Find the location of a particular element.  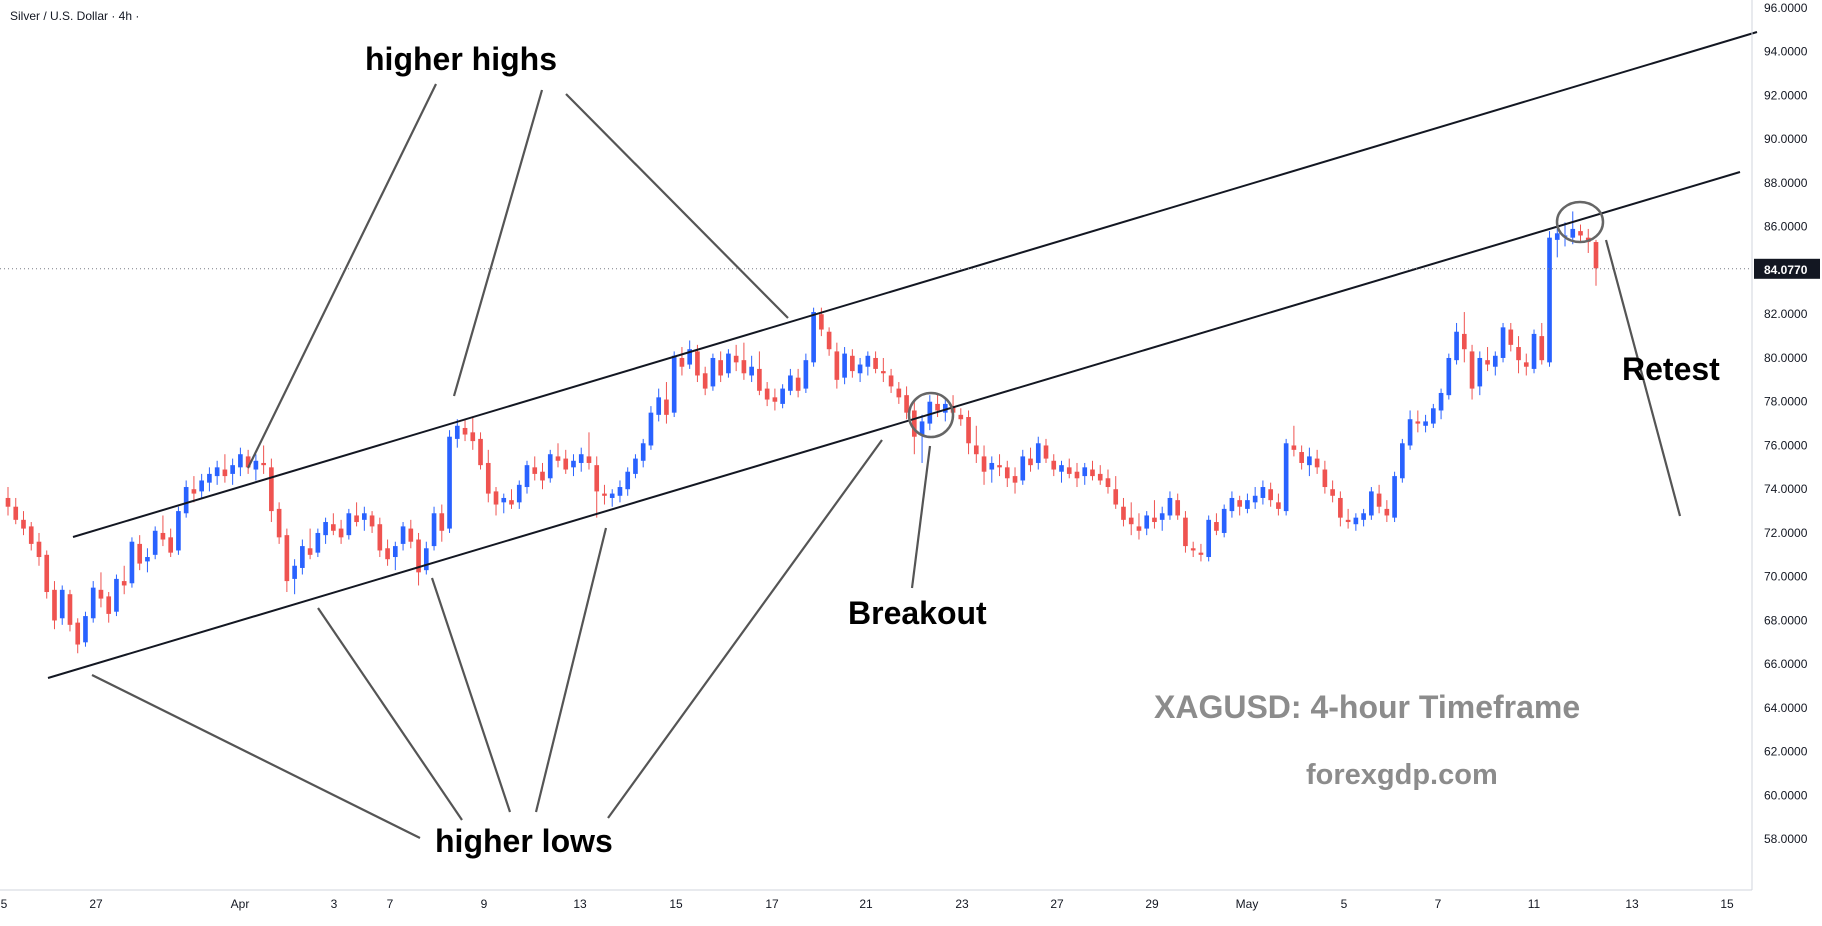

y-tick-label: 82.0000 is located at coordinates (1786, 314).